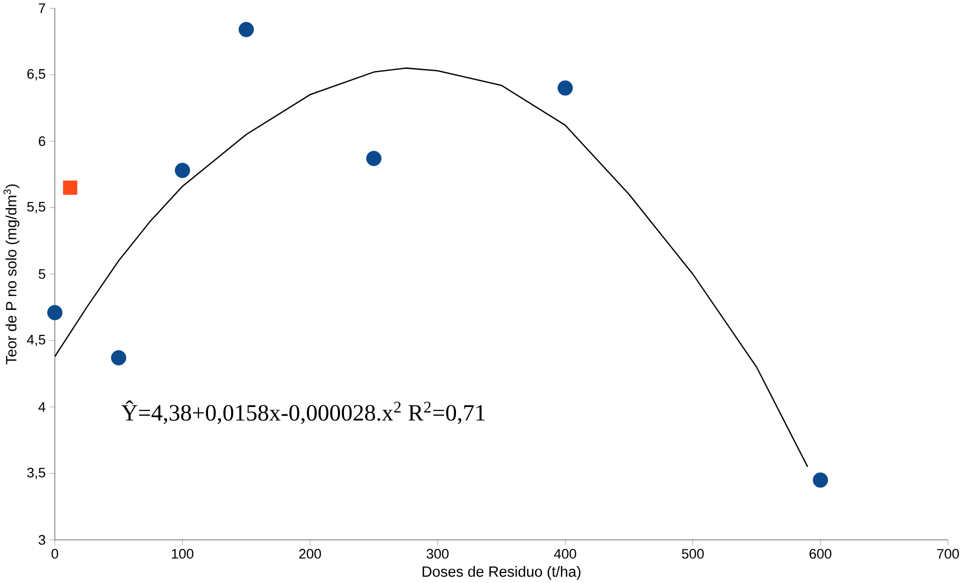  Describe the element at coordinates (310, 553) in the screenshot. I see `x-tick-label: 200` at that location.